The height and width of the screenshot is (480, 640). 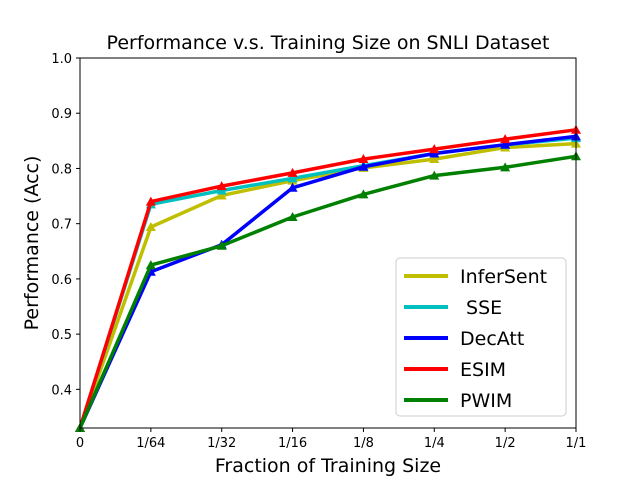 What do you see at coordinates (61, 280) in the screenshot?
I see `y-tick-label: 0.6` at bounding box center [61, 280].